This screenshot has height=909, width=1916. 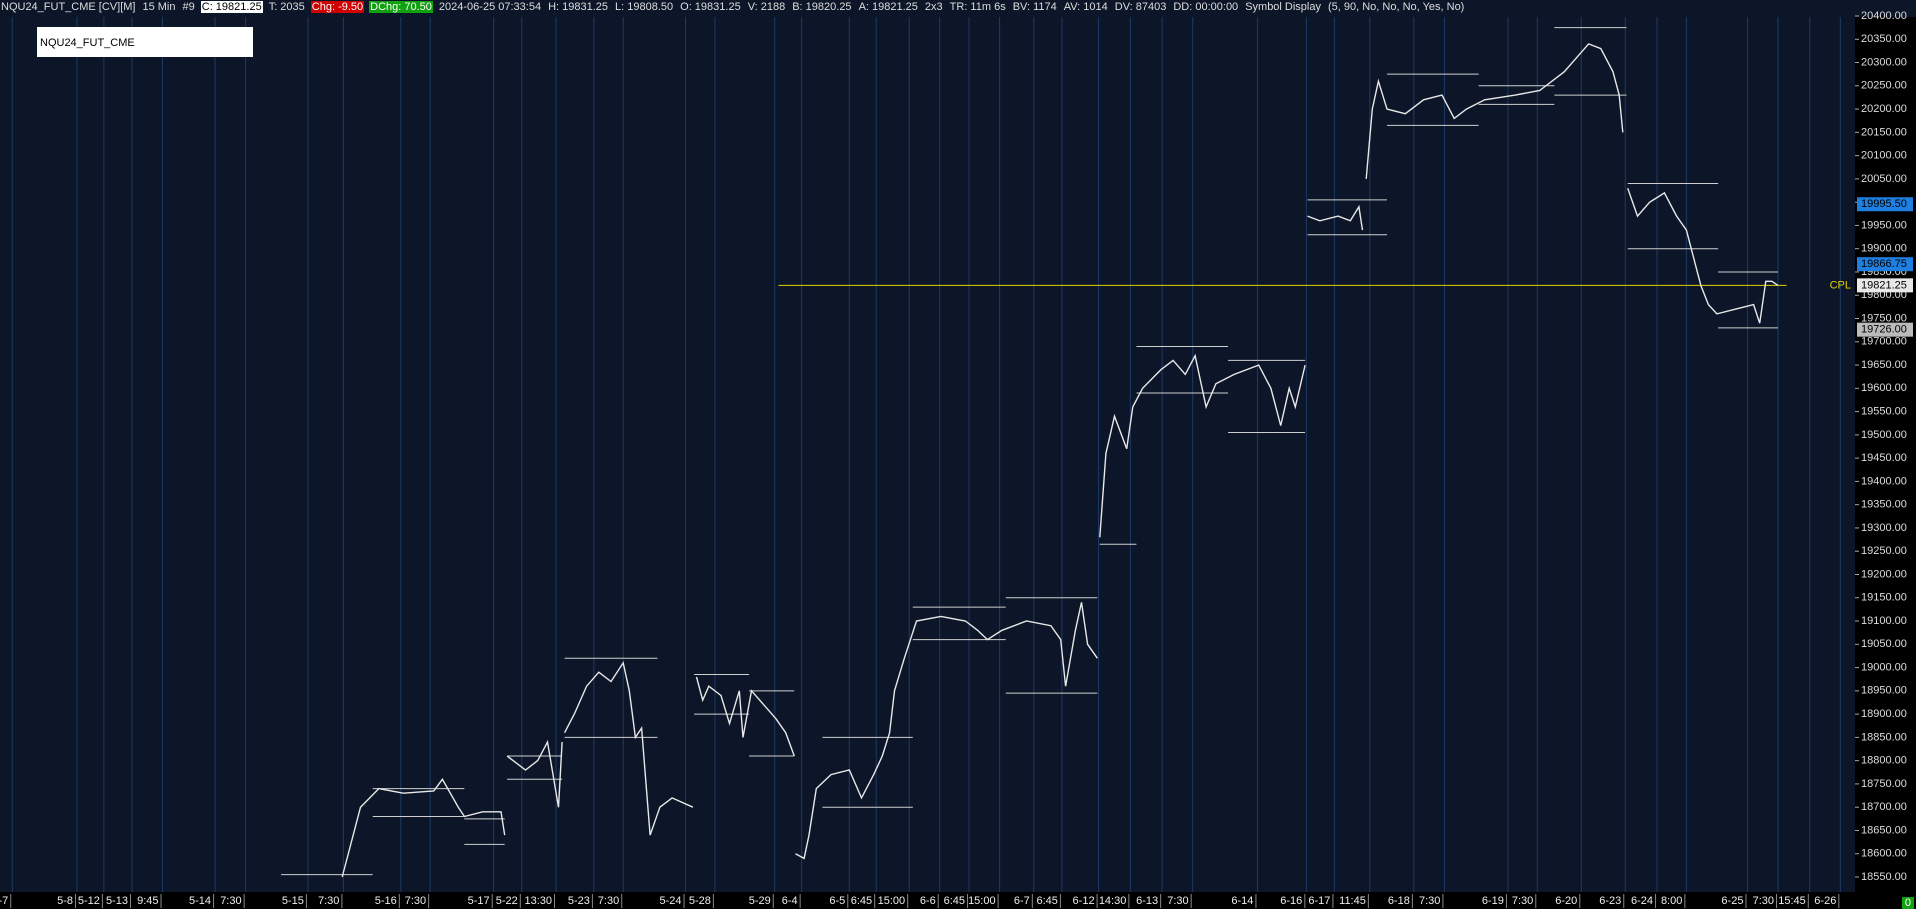 I want to click on y-tick-label: 19350.00, so click(x=1884, y=505).